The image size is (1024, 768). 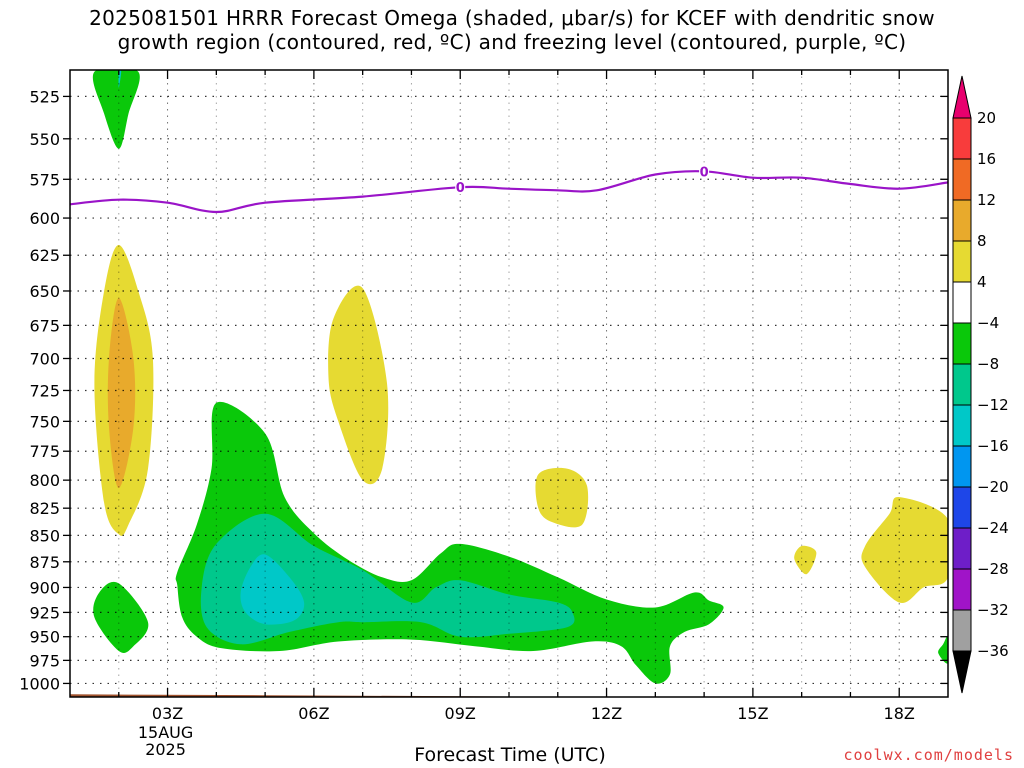 What do you see at coordinates (460, 188) in the screenshot?
I see `freezing-level-label-0: 0` at bounding box center [460, 188].